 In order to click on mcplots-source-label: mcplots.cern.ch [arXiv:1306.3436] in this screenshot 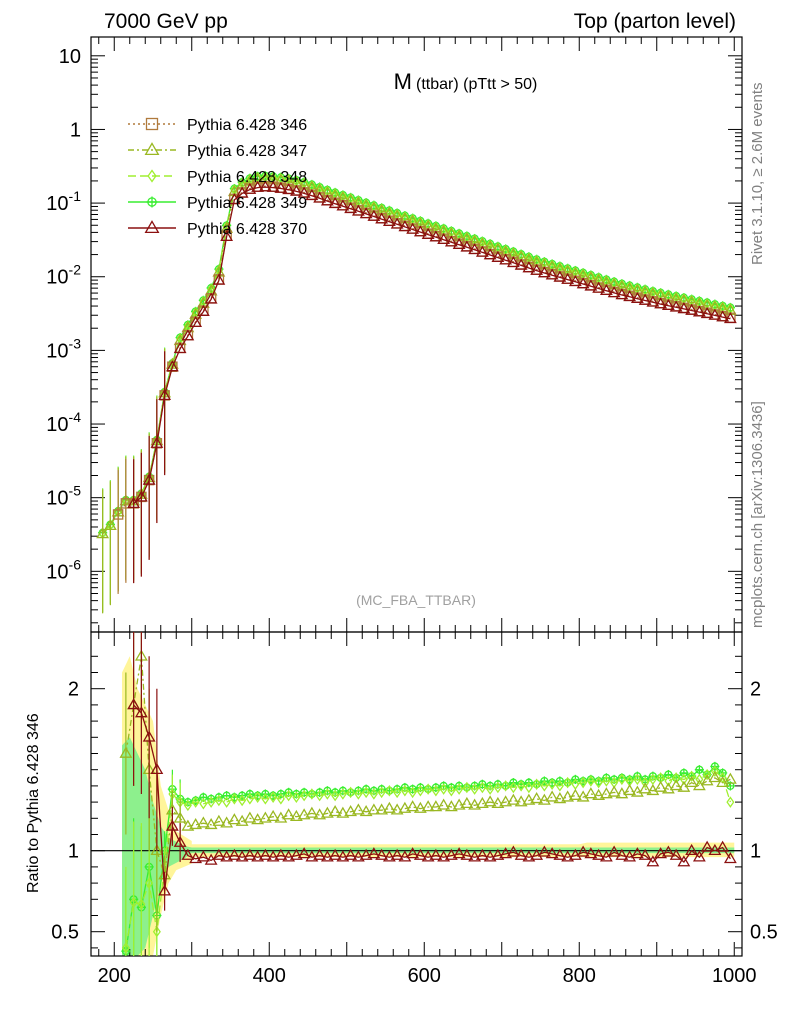, I will do `click(757, 514)`.